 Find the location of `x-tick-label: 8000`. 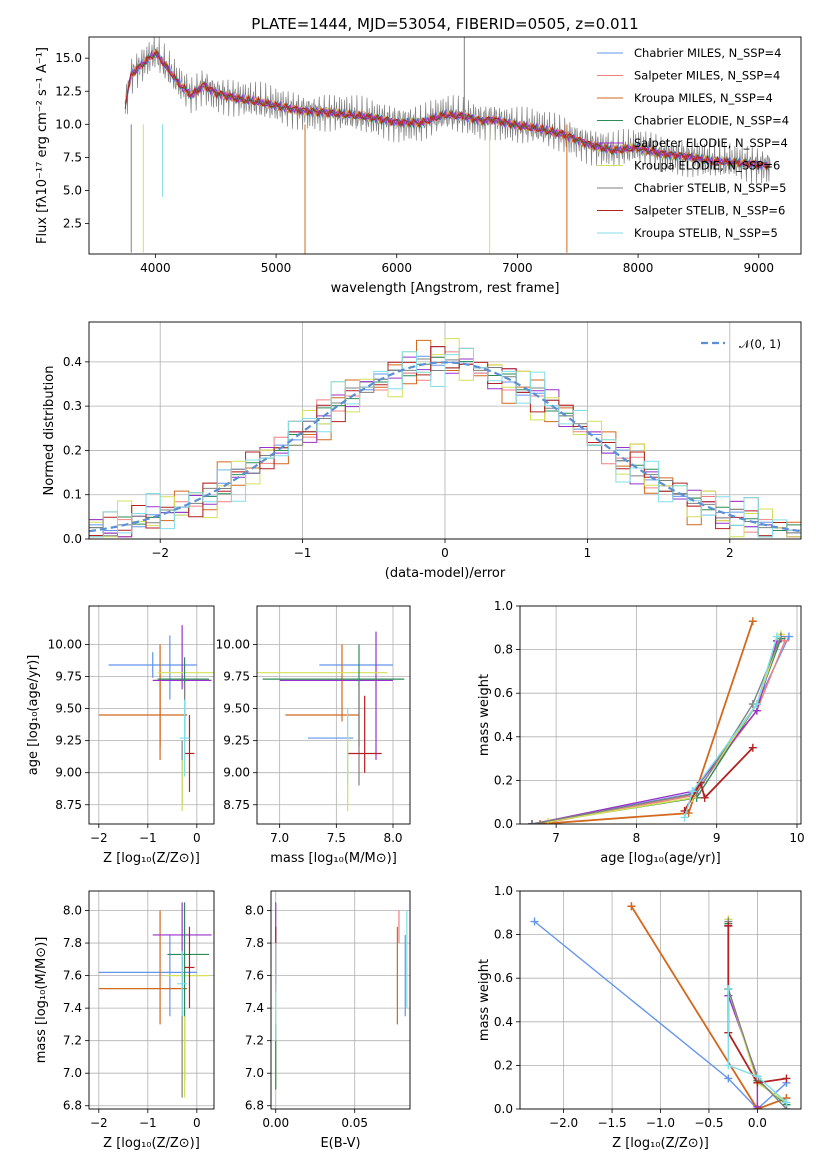

x-tick-label: 8000 is located at coordinates (638, 268).